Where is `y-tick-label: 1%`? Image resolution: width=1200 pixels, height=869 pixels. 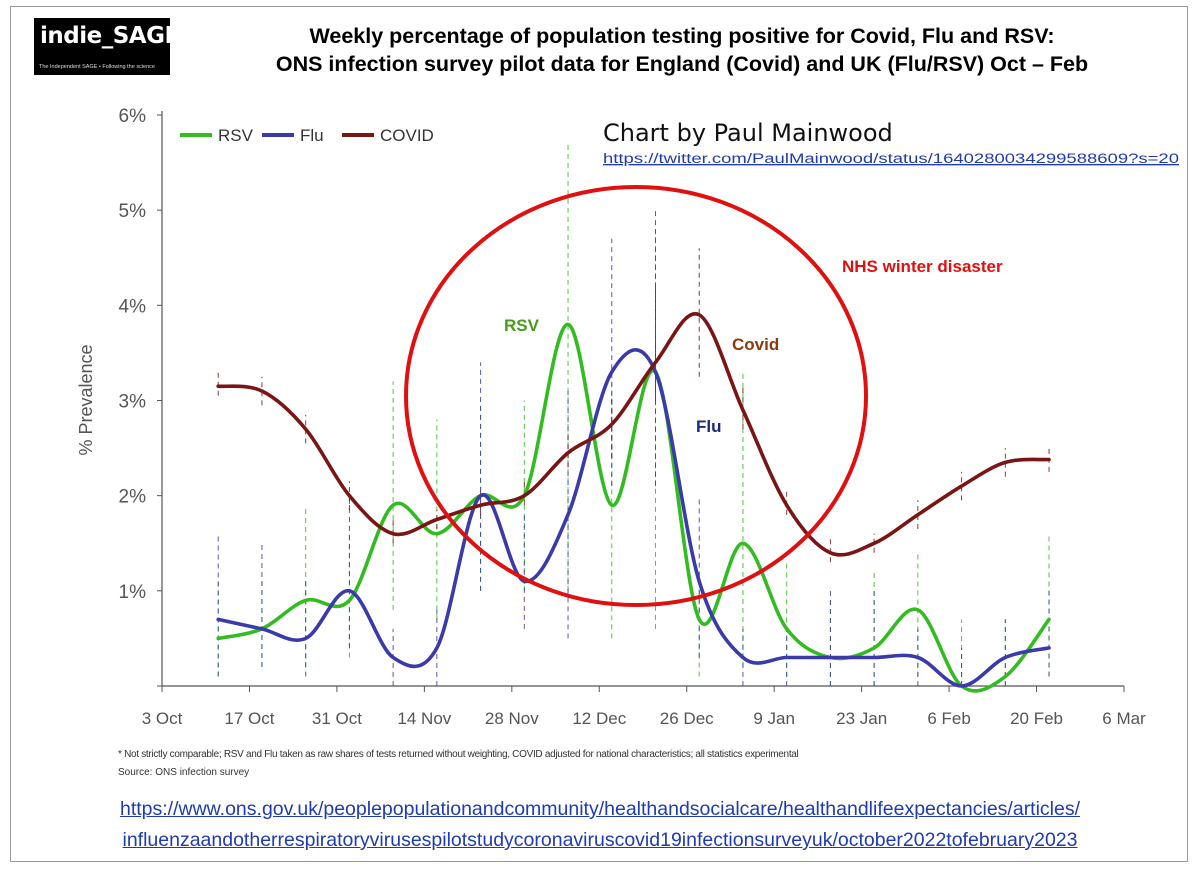 y-tick-label: 1% is located at coordinates (133, 592).